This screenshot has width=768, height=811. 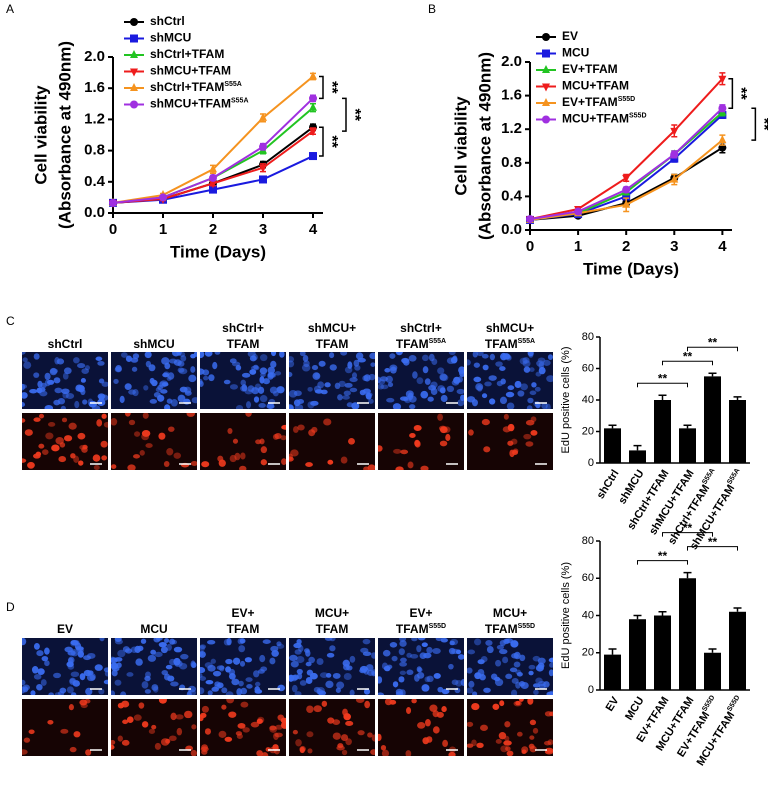 What do you see at coordinates (674, 246) in the screenshot?
I see `x-tick-label: 3` at bounding box center [674, 246].